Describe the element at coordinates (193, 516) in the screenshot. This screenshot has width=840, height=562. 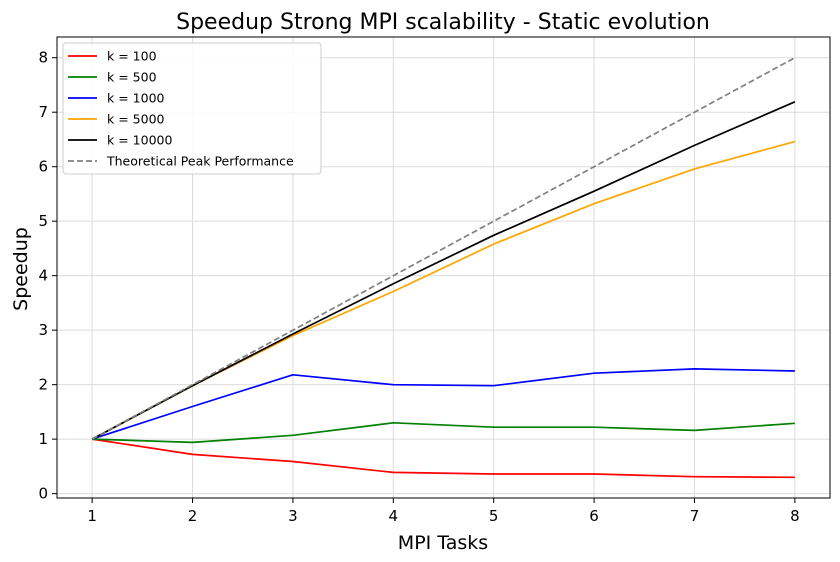
I see `x-tick-label: 2` at that location.